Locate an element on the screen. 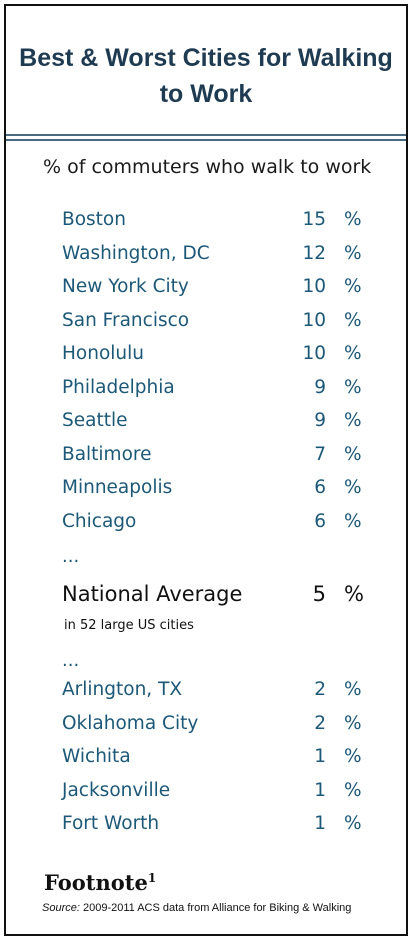 The height and width of the screenshot is (946, 416). city-row: Philadelphia 9% is located at coordinates (206, 392).